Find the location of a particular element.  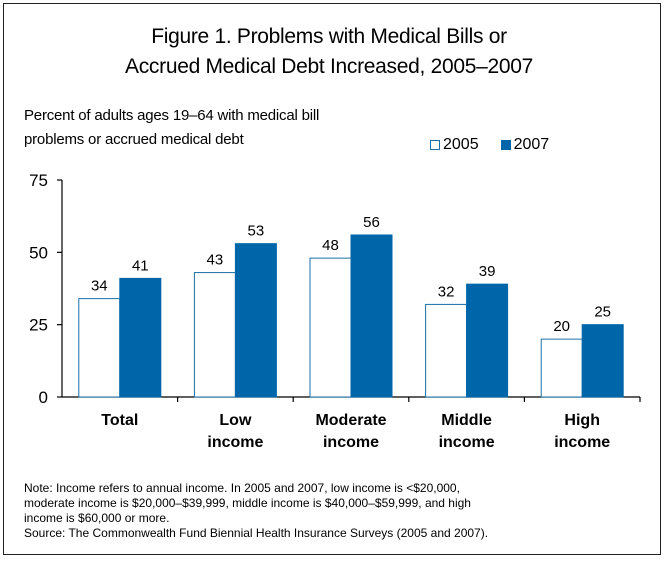

data-label-2007-4: 25 is located at coordinates (602, 312).